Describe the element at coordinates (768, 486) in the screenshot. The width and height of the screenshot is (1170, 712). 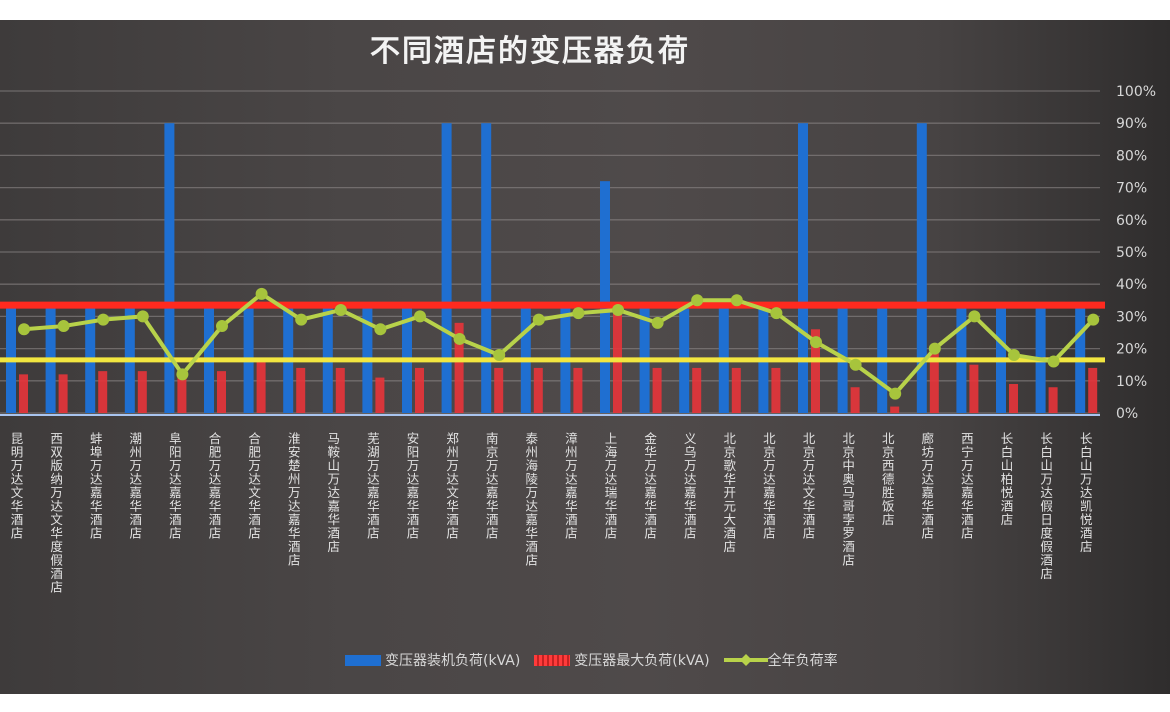
I see `x-axis-category-label: 北京万达嘉华酒店` at that location.